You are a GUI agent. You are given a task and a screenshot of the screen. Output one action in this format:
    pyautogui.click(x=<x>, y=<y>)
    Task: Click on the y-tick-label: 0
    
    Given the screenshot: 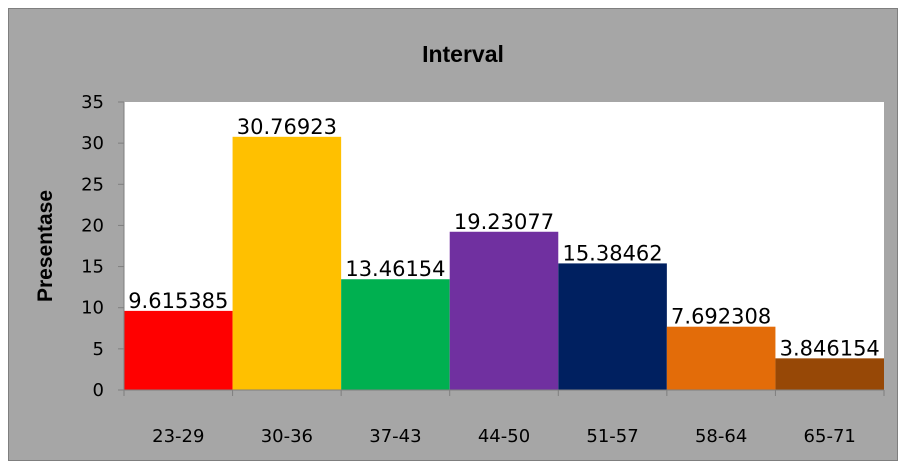 What is the action you would take?
    pyautogui.click(x=98, y=390)
    